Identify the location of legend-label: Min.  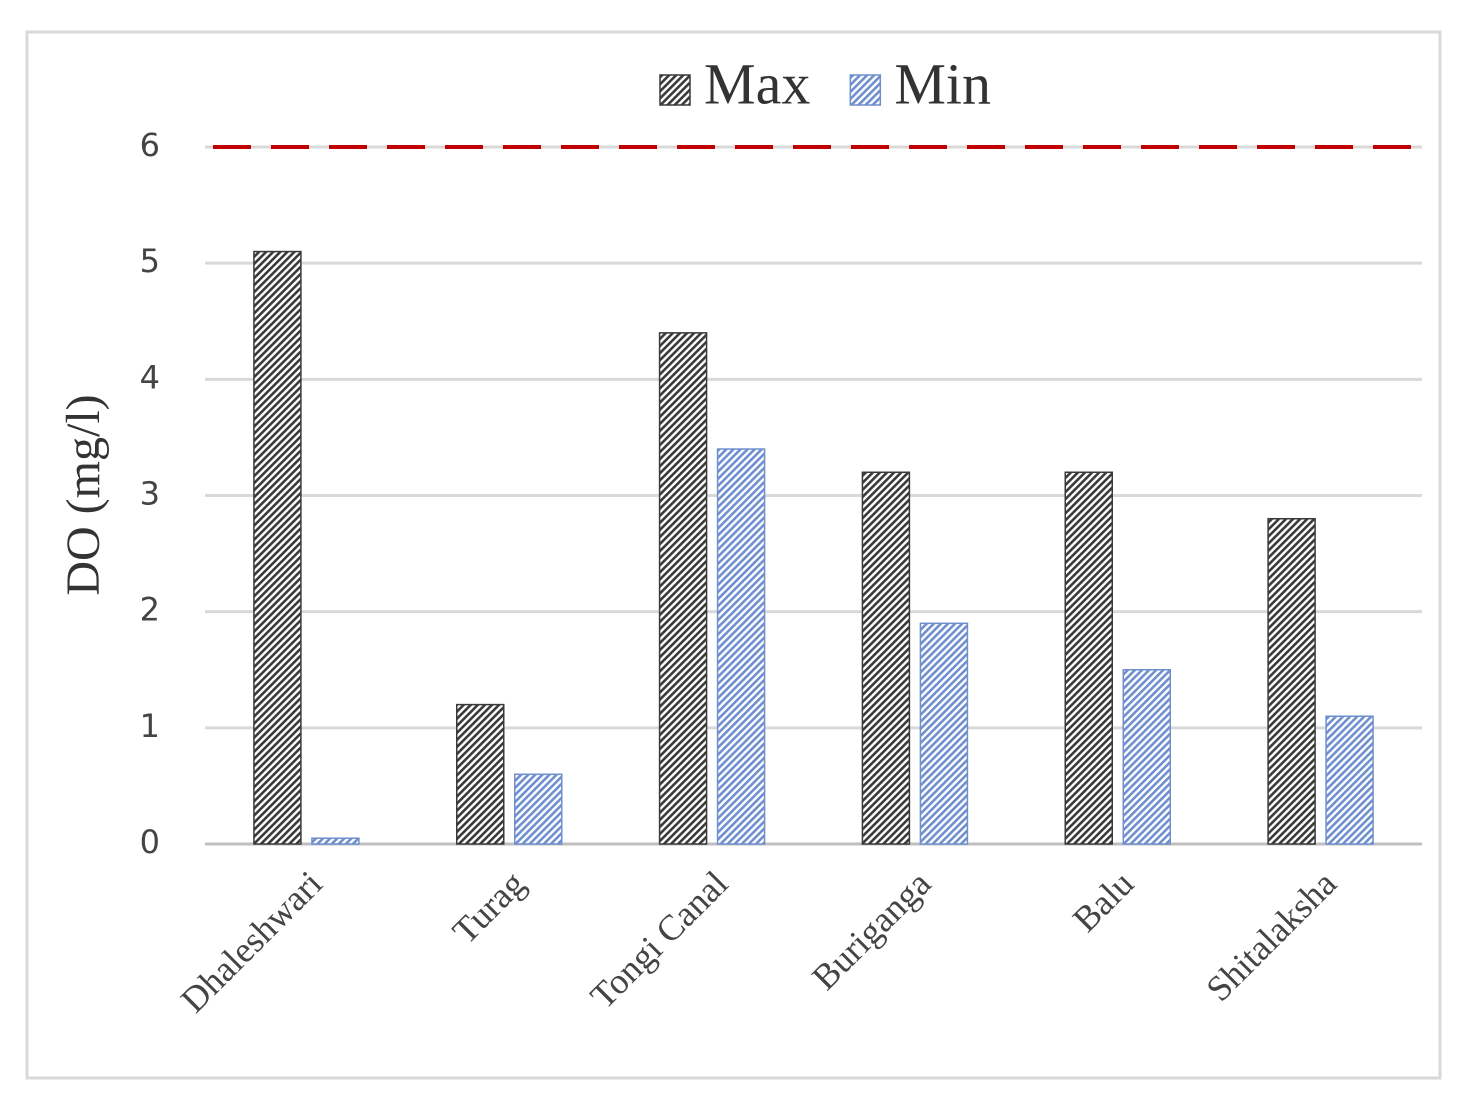
(942, 83).